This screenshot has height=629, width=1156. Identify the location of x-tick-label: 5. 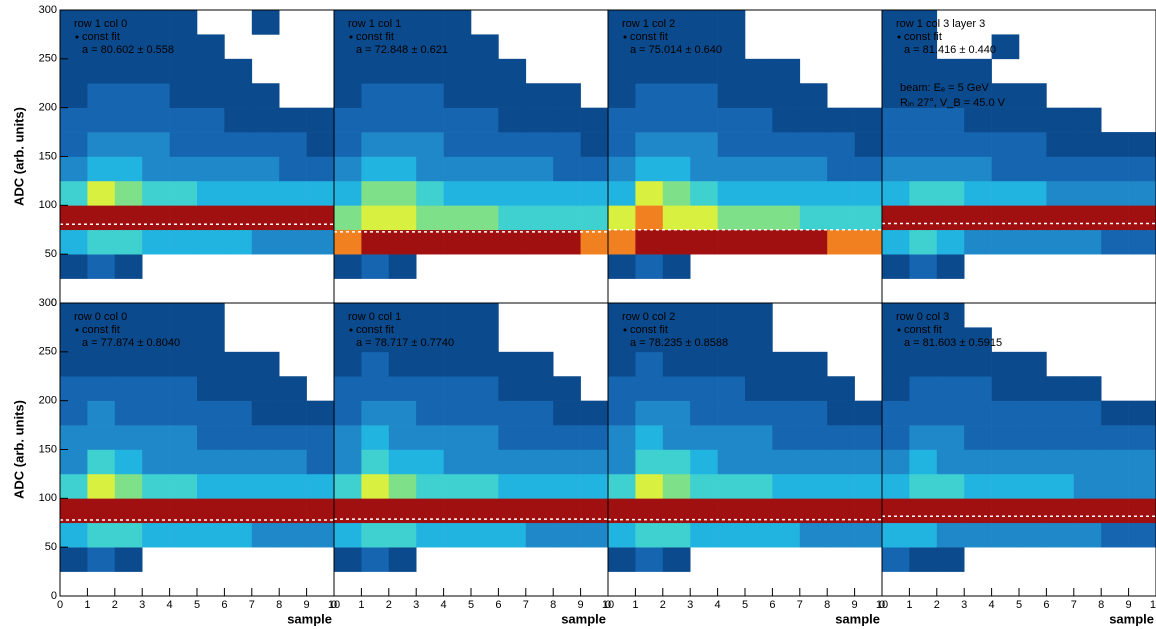
(1019, 605).